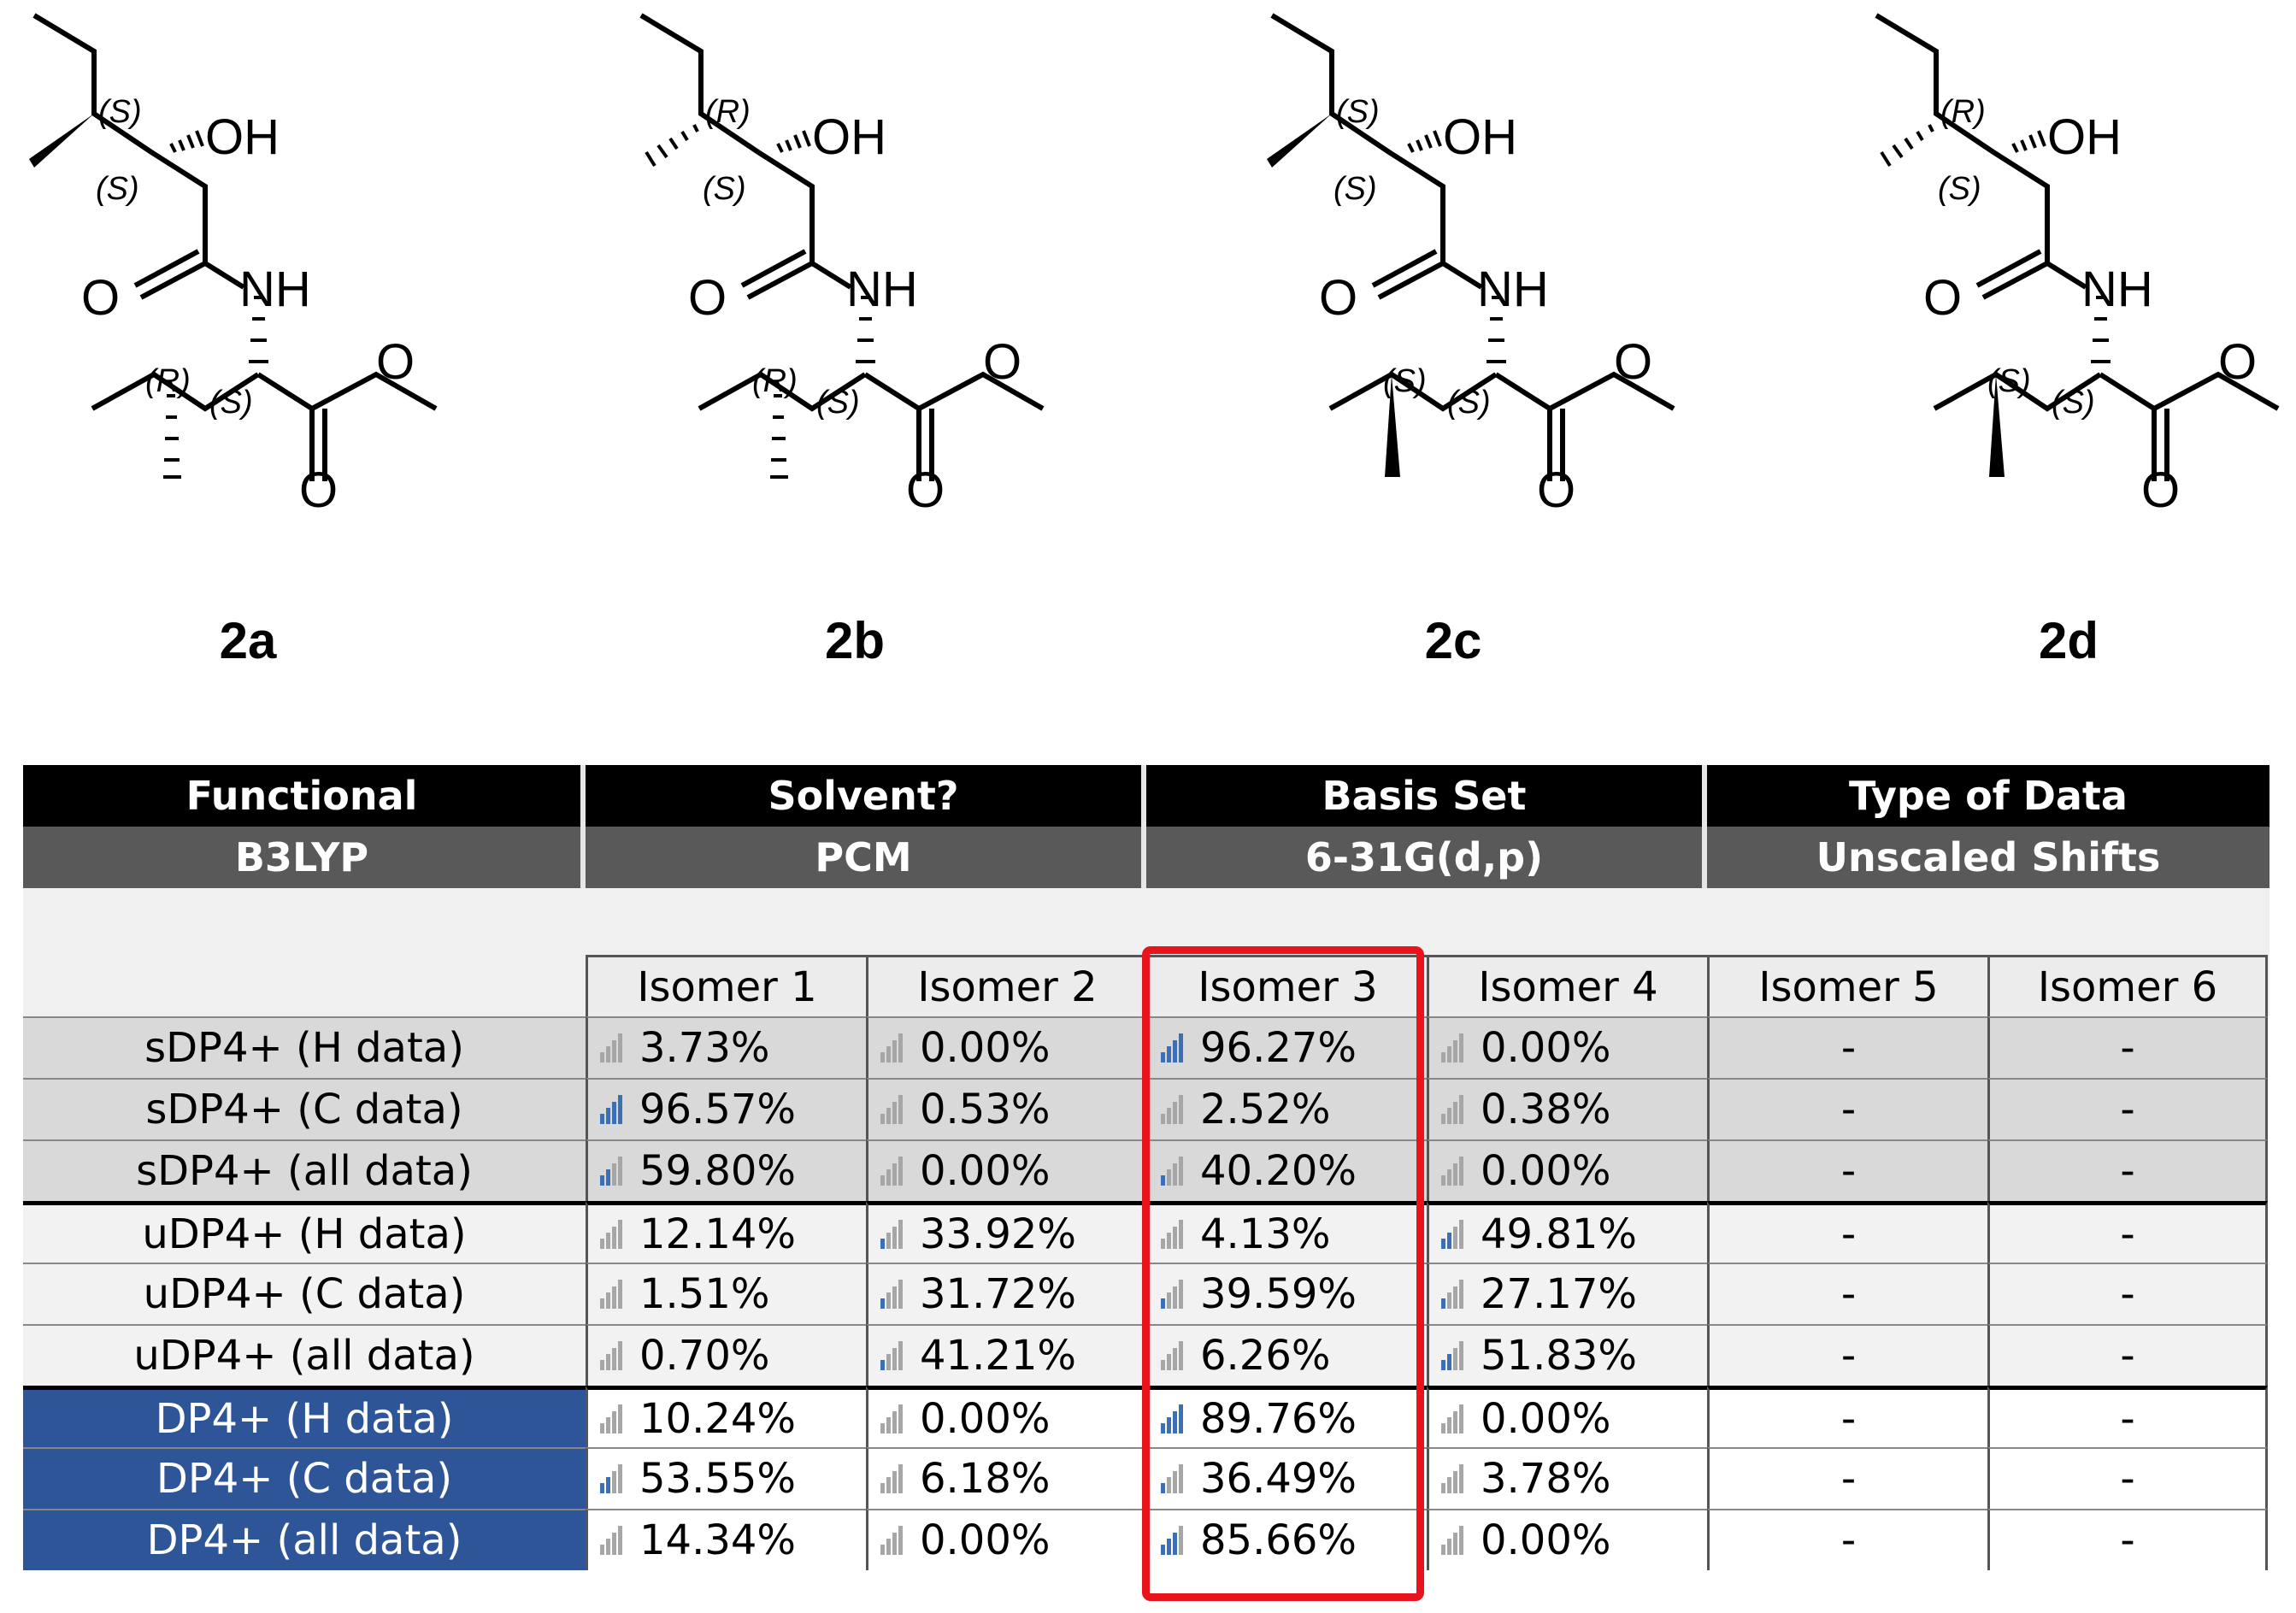  Describe the element at coordinates (1286, 1170) in the screenshot. I see `probability-cell: 40.20%` at that location.